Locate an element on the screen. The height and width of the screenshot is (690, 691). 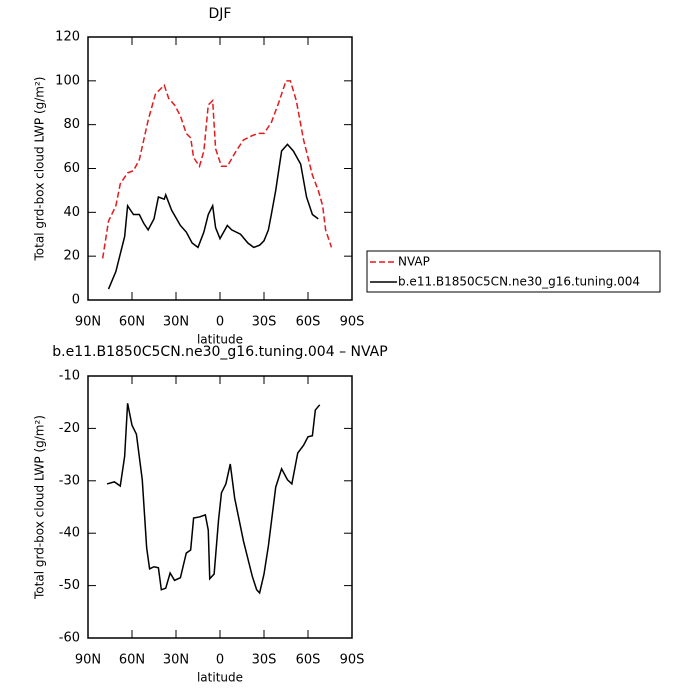
y-tick-label: 0 is located at coordinates (76, 300).